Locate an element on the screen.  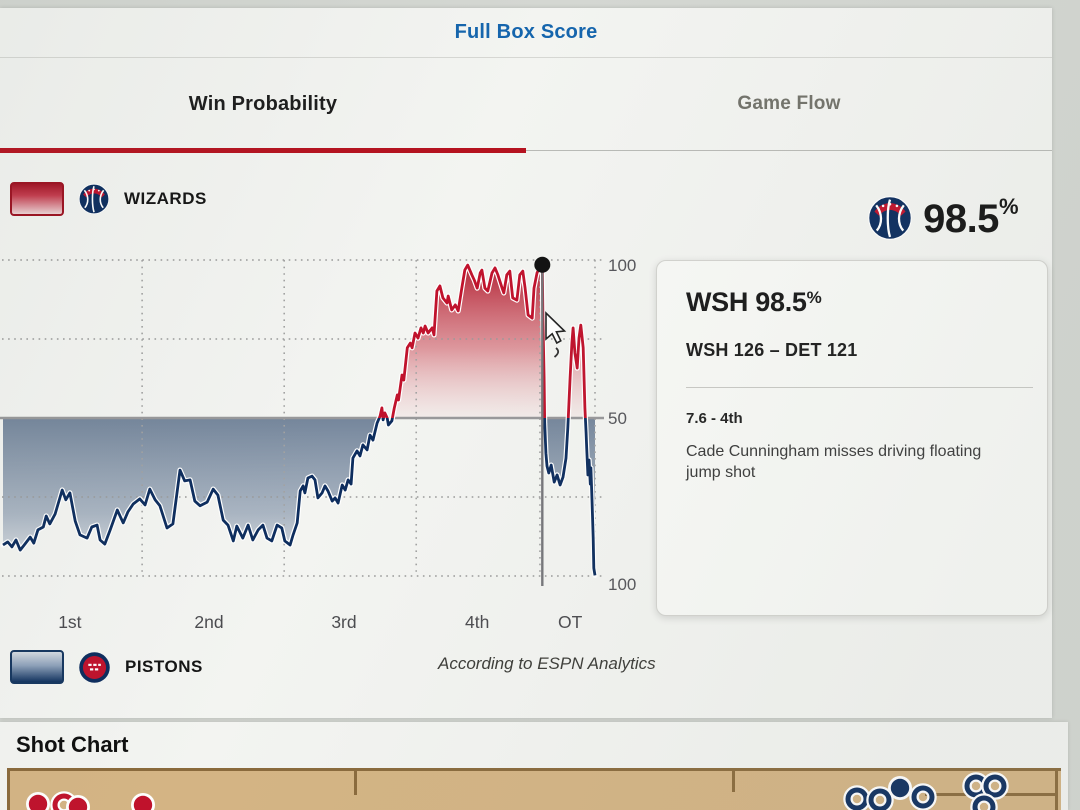
svg-text: 1st is located at coordinates (69, 622).